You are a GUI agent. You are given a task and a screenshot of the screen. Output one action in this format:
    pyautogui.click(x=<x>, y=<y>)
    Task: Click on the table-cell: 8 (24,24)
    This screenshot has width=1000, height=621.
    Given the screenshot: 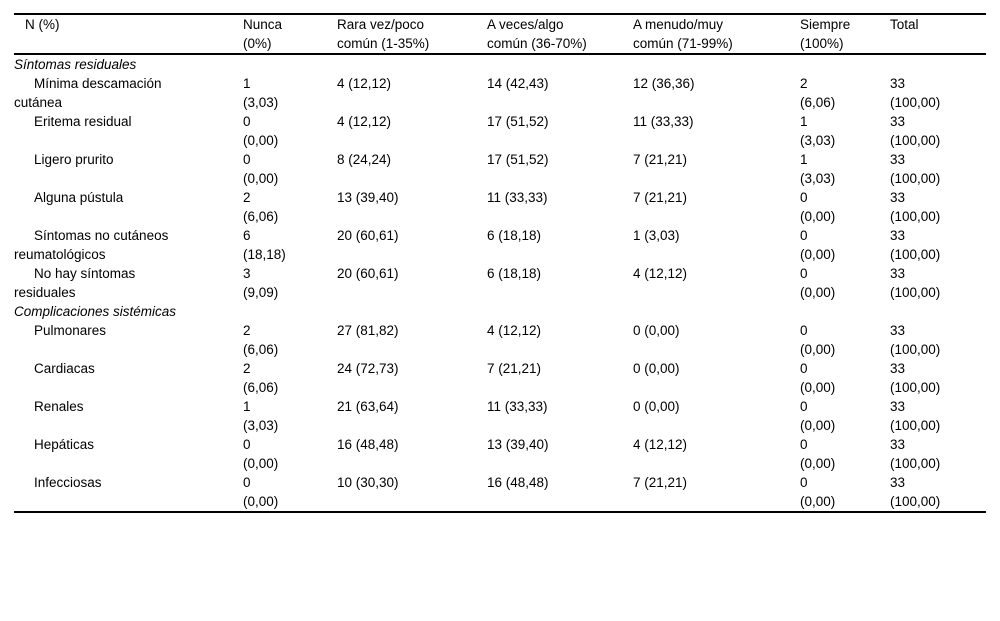 What is the action you would take?
    pyautogui.click(x=364, y=159)
    